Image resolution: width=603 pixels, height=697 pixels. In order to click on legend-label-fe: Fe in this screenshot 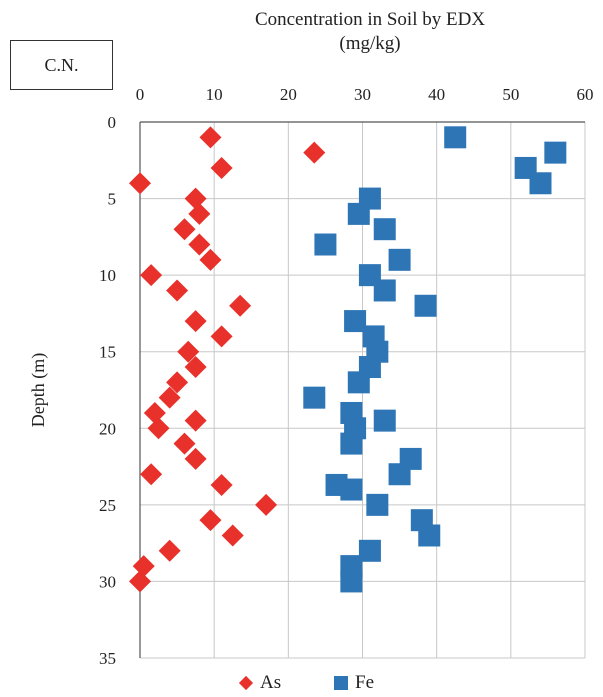, I will do `click(364, 682)`.